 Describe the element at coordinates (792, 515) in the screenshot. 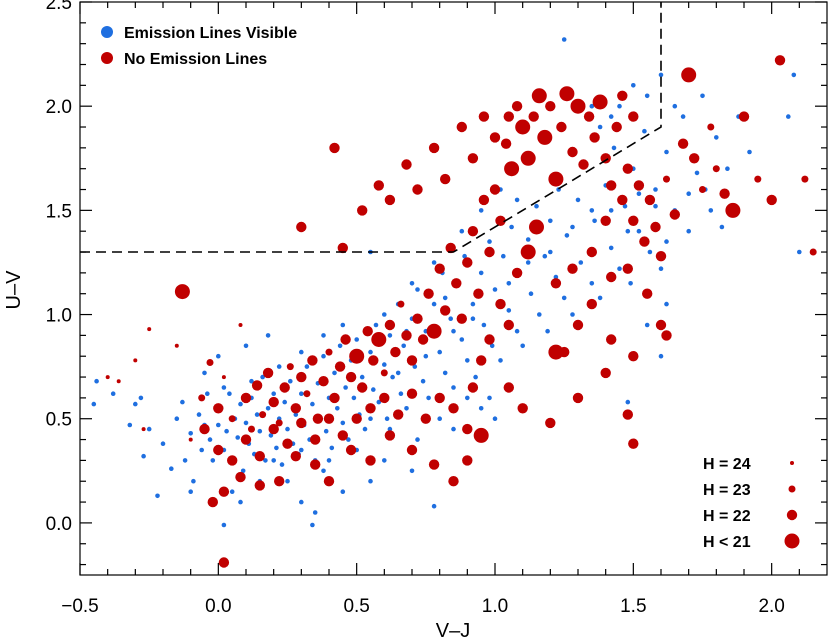

I see `size-legend-marker-h22` at that location.